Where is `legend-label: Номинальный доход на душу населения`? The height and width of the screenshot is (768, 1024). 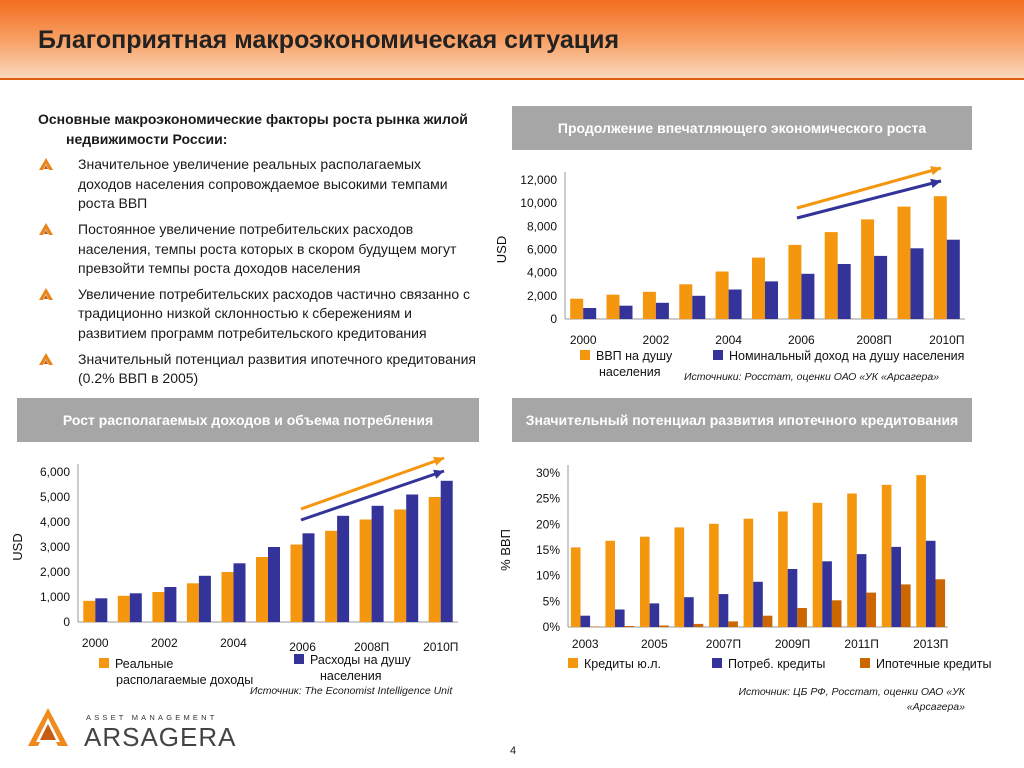
legend-label: Номинальный доход на душу населения is located at coordinates (846, 356).